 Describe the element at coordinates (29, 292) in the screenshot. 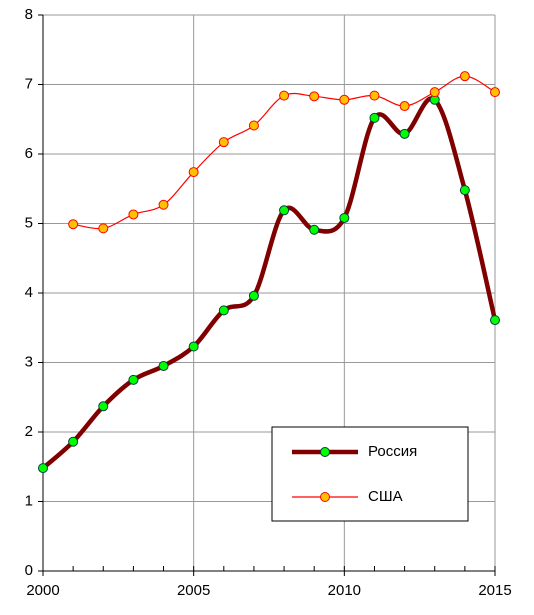

I see `y-tick-label: 4` at that location.